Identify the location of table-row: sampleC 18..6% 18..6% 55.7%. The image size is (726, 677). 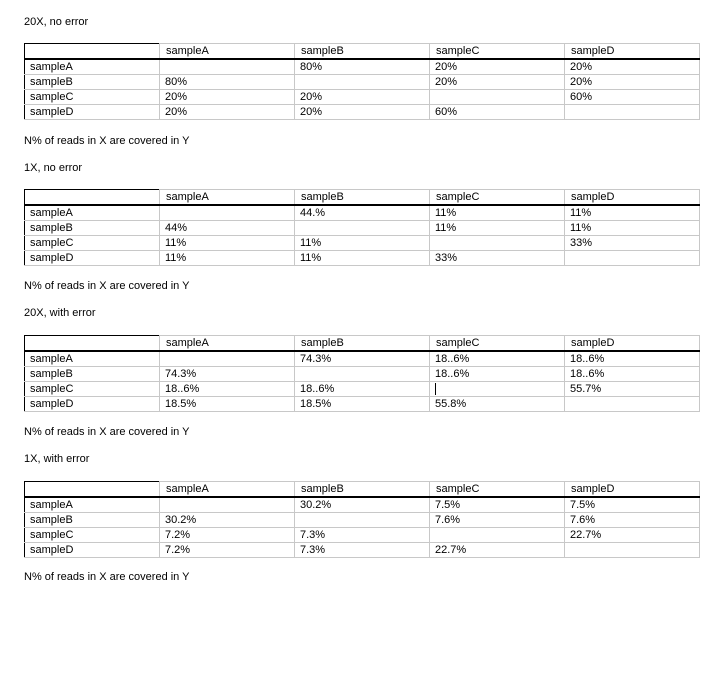
(362, 389).